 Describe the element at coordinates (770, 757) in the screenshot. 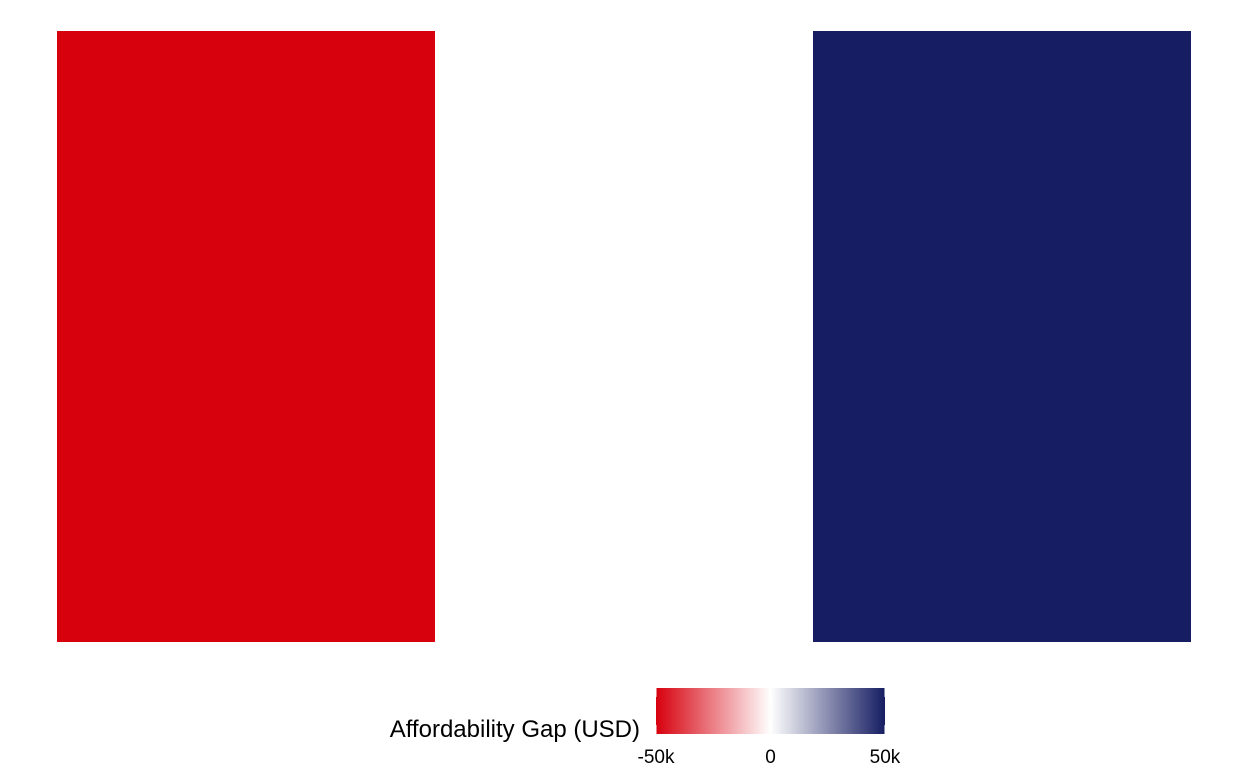

I see `legend-tick-label: 0` at that location.